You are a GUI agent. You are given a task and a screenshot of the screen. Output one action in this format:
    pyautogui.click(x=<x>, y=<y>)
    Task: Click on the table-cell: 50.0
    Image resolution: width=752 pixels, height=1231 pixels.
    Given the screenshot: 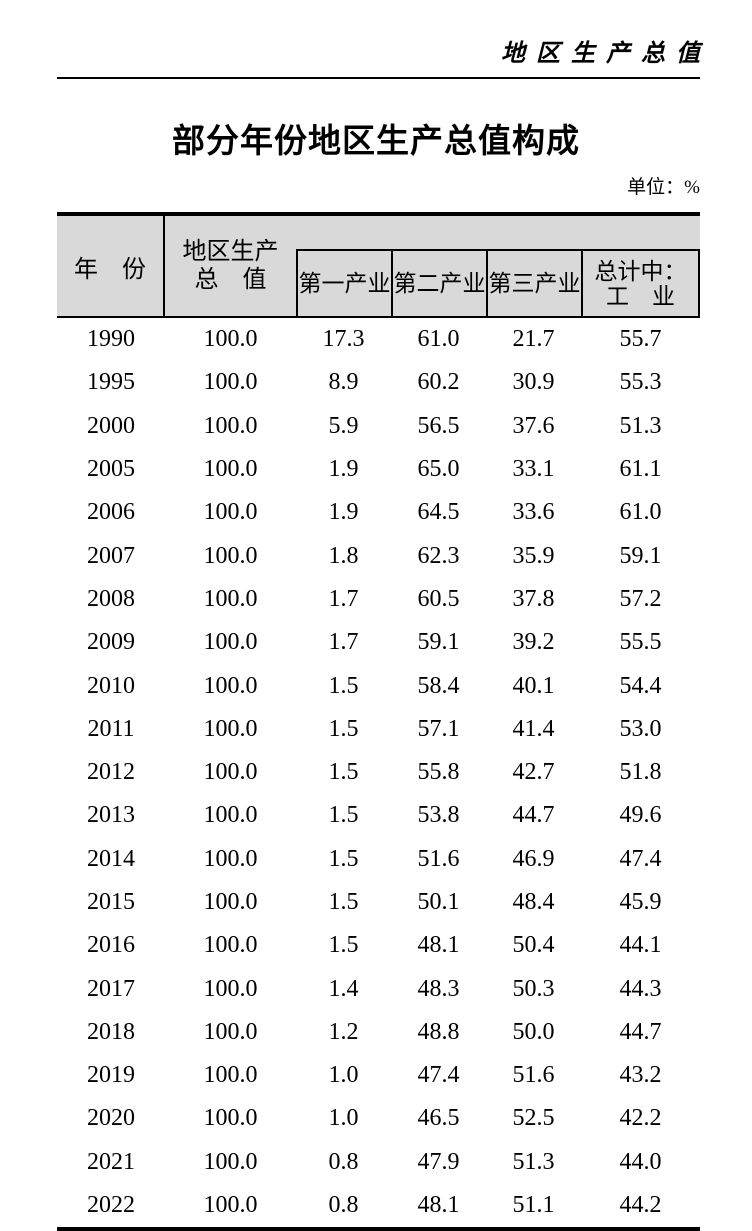 What is the action you would take?
    pyautogui.click(x=533, y=1031)
    